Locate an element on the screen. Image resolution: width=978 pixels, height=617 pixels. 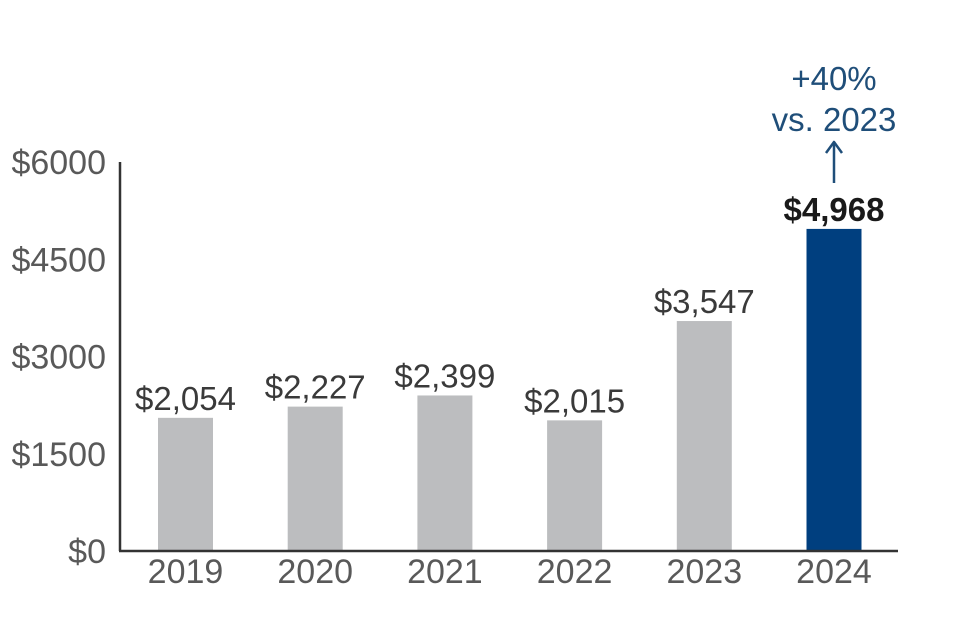
bar-2021 is located at coordinates (445, 473).